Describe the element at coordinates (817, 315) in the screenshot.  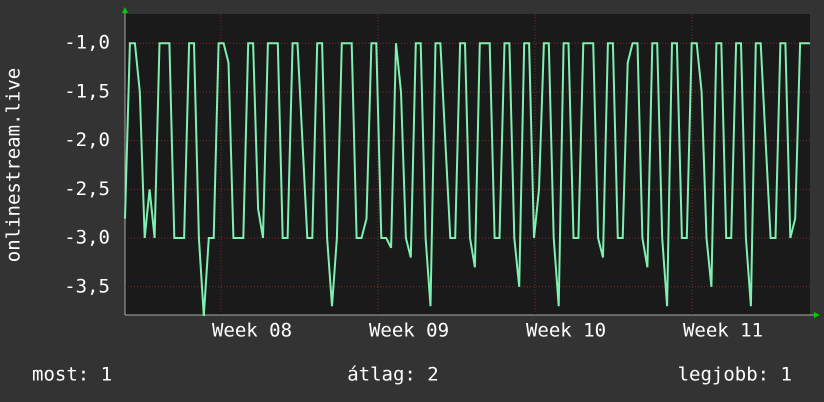
I see `x-arrow` at that location.